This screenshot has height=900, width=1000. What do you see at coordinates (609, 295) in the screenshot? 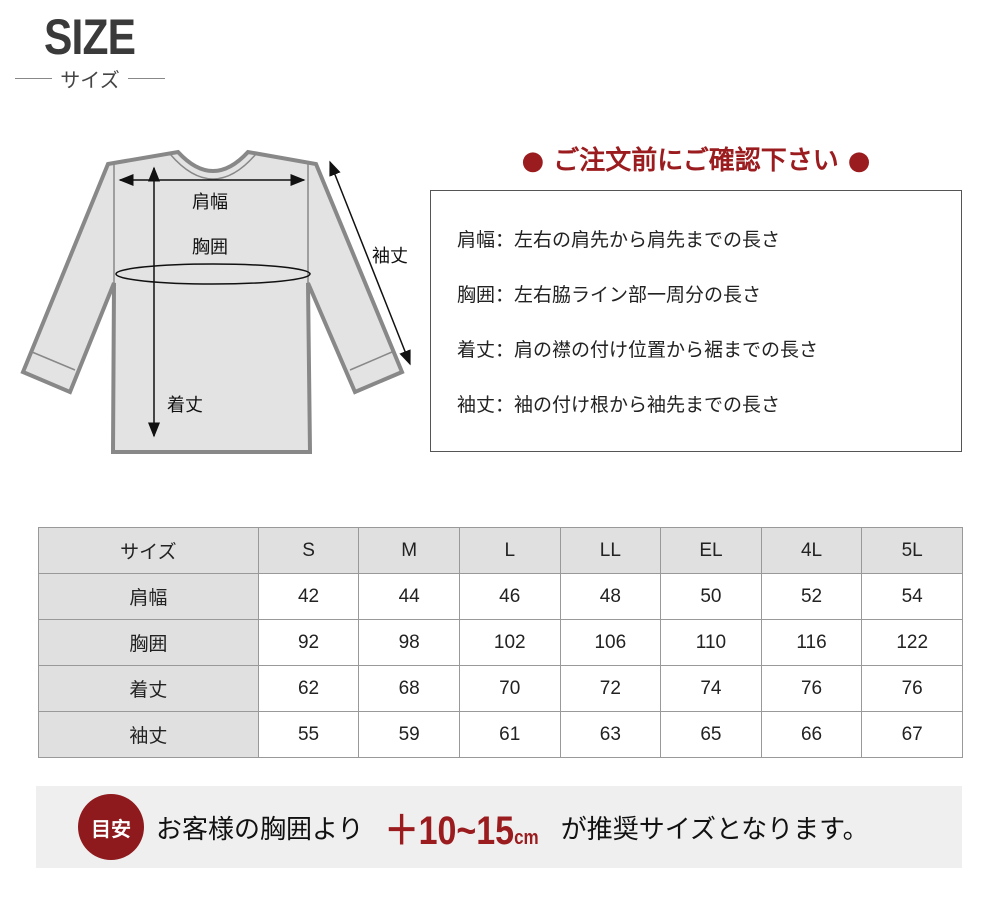
I see `definition-item: 胸囲：左右脇ライン部一周分の長さ` at bounding box center [609, 295].